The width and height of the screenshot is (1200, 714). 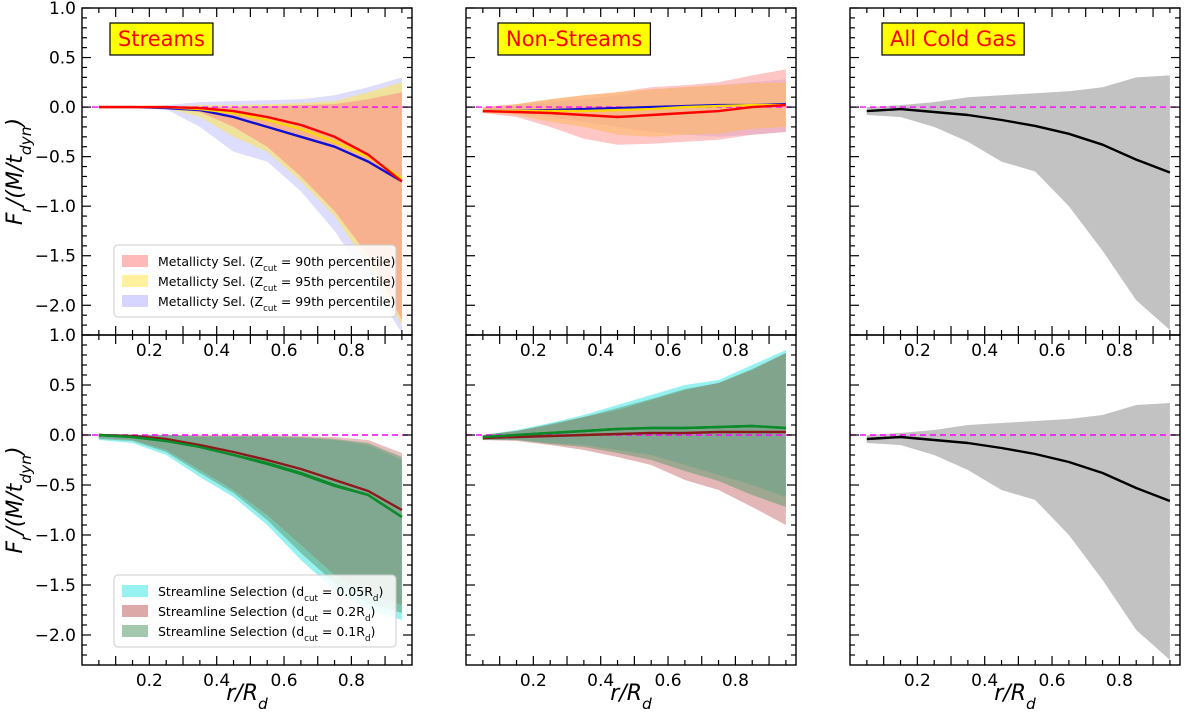 What do you see at coordinates (135, 281) in the screenshot?
I see `legend-swatch-yellow` at bounding box center [135, 281].